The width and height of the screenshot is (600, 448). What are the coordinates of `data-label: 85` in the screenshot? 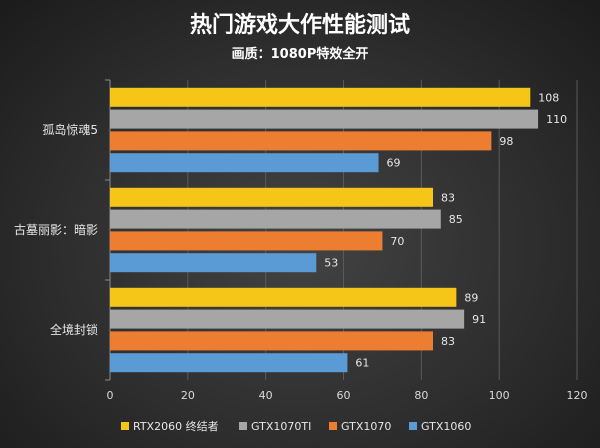 It's located at (456, 219).